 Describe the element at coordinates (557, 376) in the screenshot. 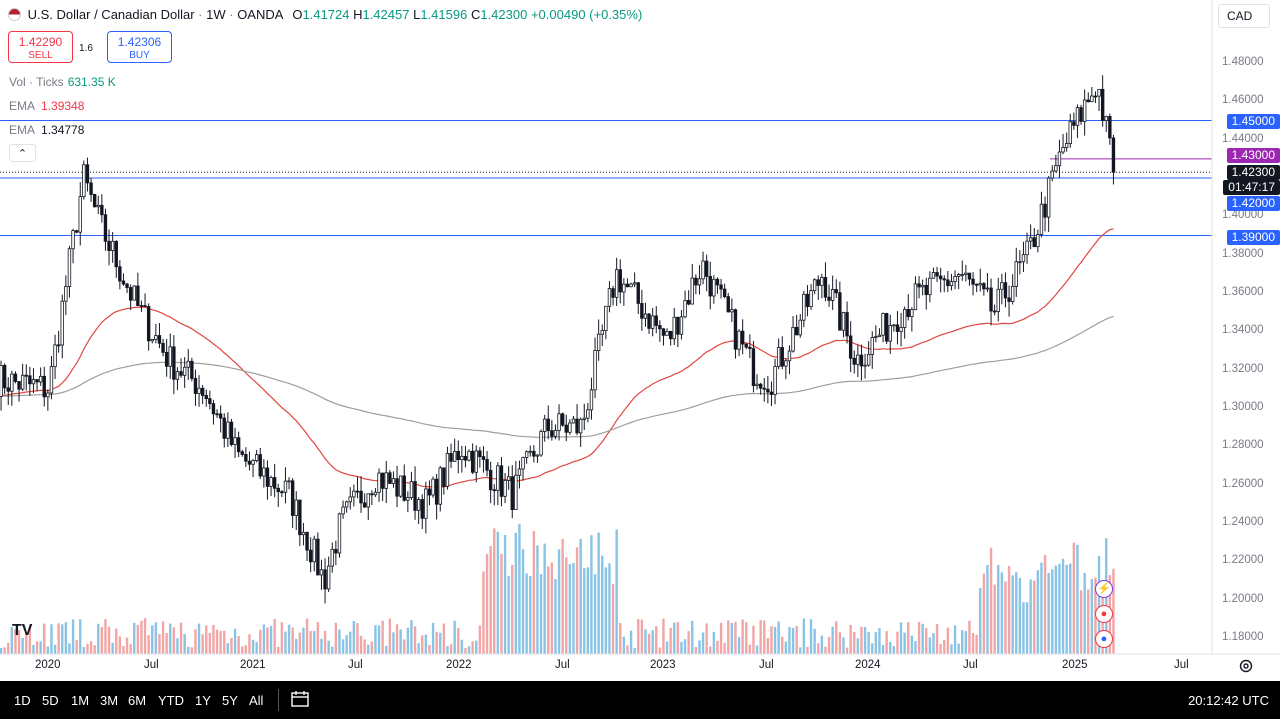

I see `ema-slow-line` at that location.